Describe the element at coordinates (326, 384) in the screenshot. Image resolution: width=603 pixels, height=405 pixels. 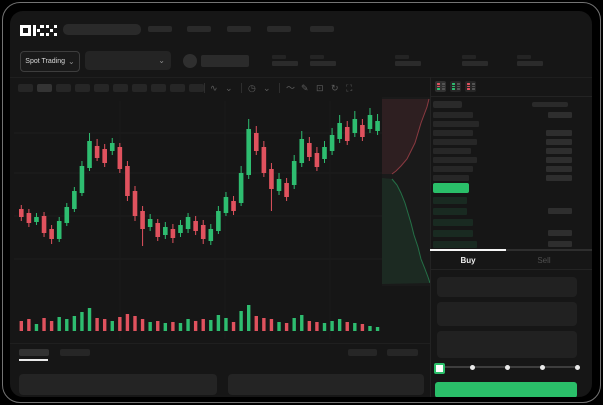
I see `bottom-panel-right` at that location.